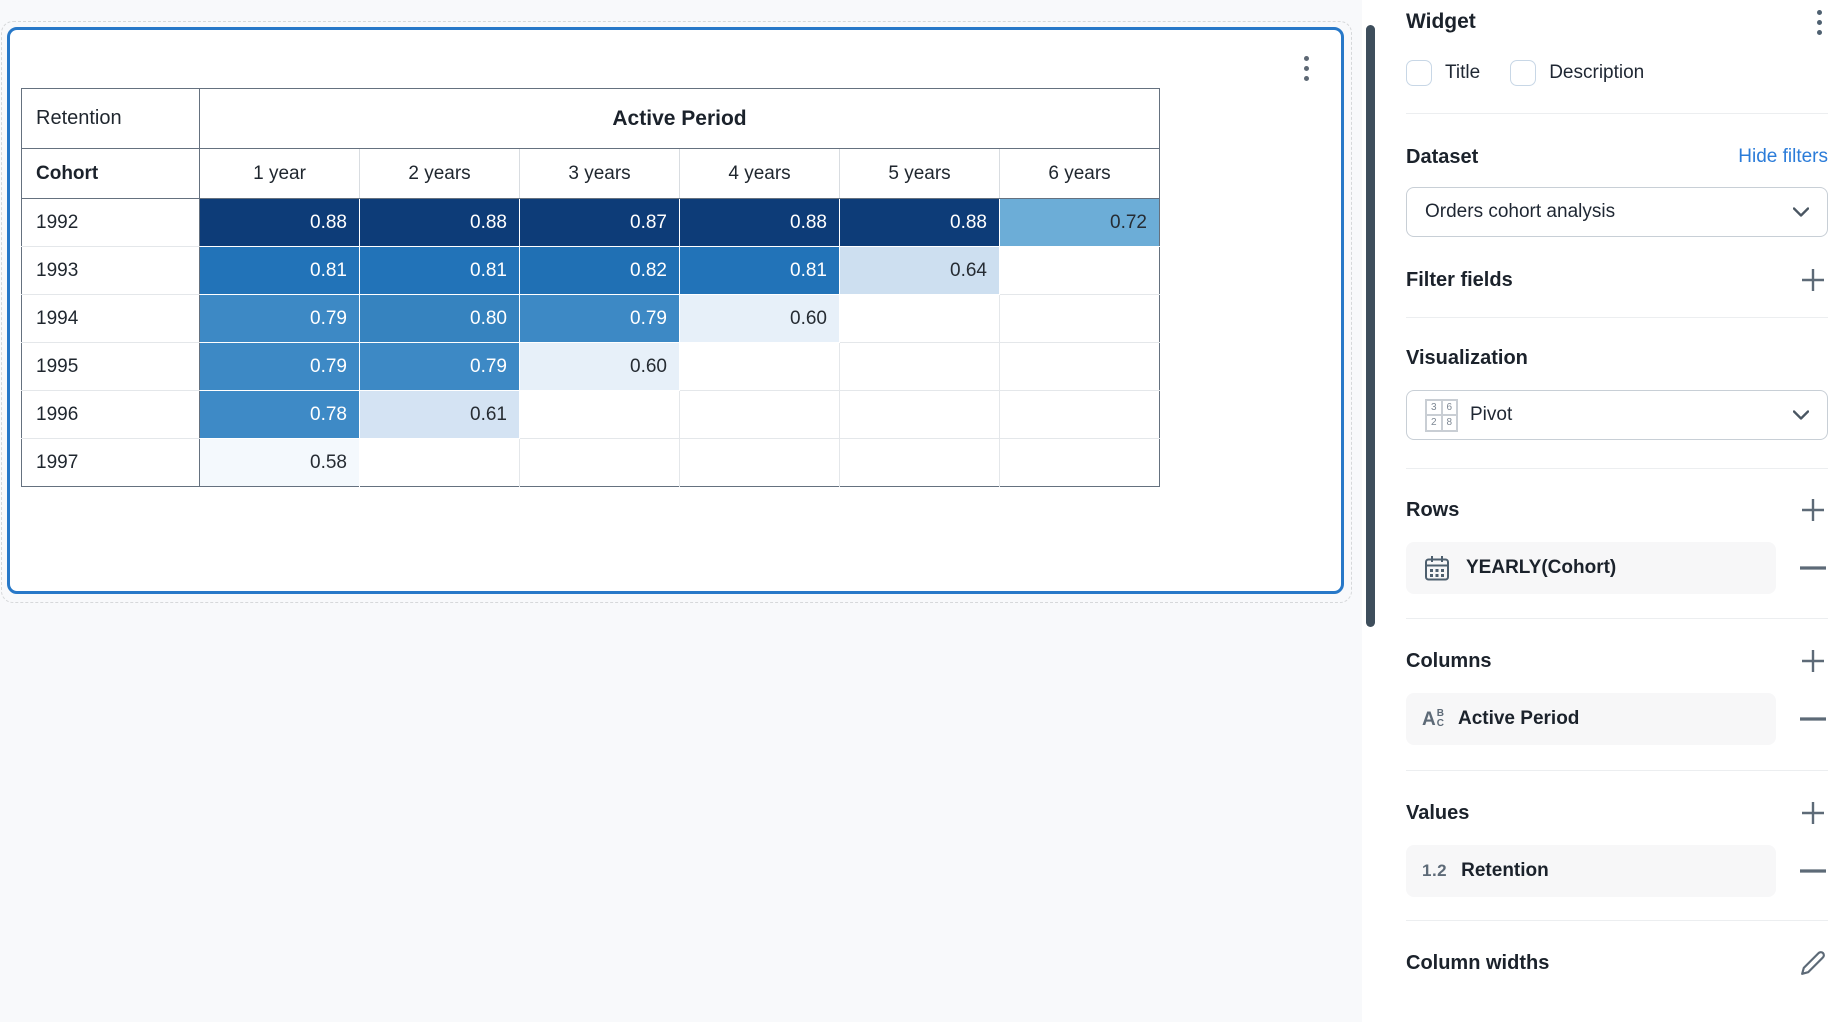  I want to click on columns-field-pill: A B C Active Period, so click(1591, 719).